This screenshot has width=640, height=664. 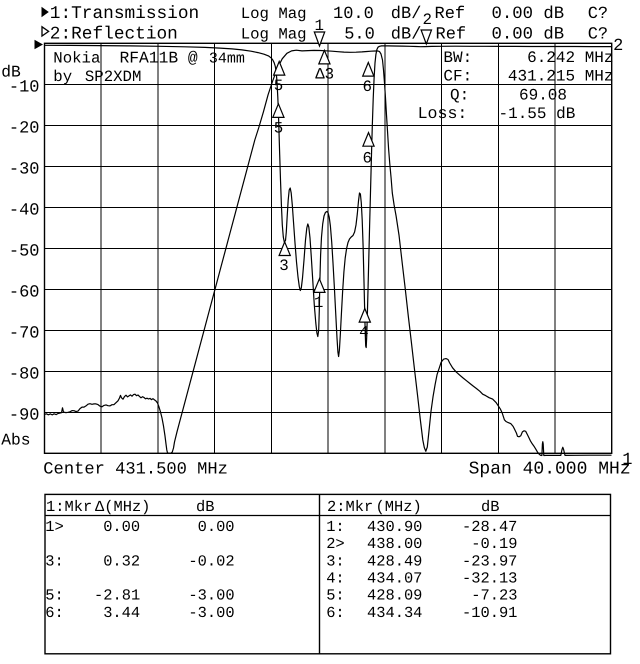 What do you see at coordinates (54, 527) in the screenshot?
I see `svg-text: 1>` at bounding box center [54, 527].